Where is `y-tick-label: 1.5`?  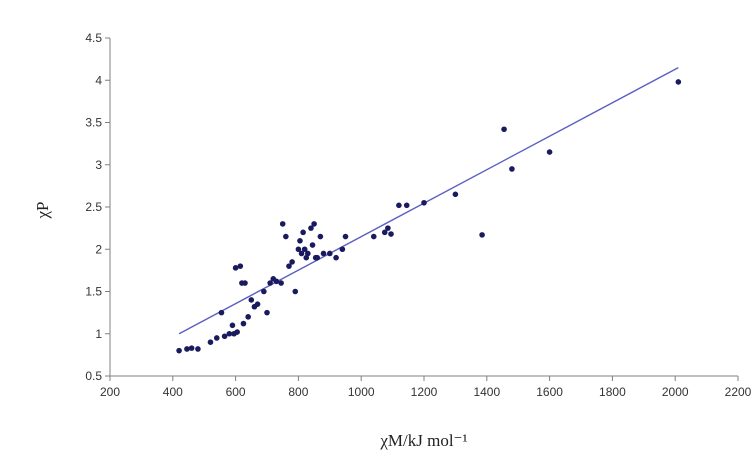
y-tick-label: 1.5 is located at coordinates (93, 292).